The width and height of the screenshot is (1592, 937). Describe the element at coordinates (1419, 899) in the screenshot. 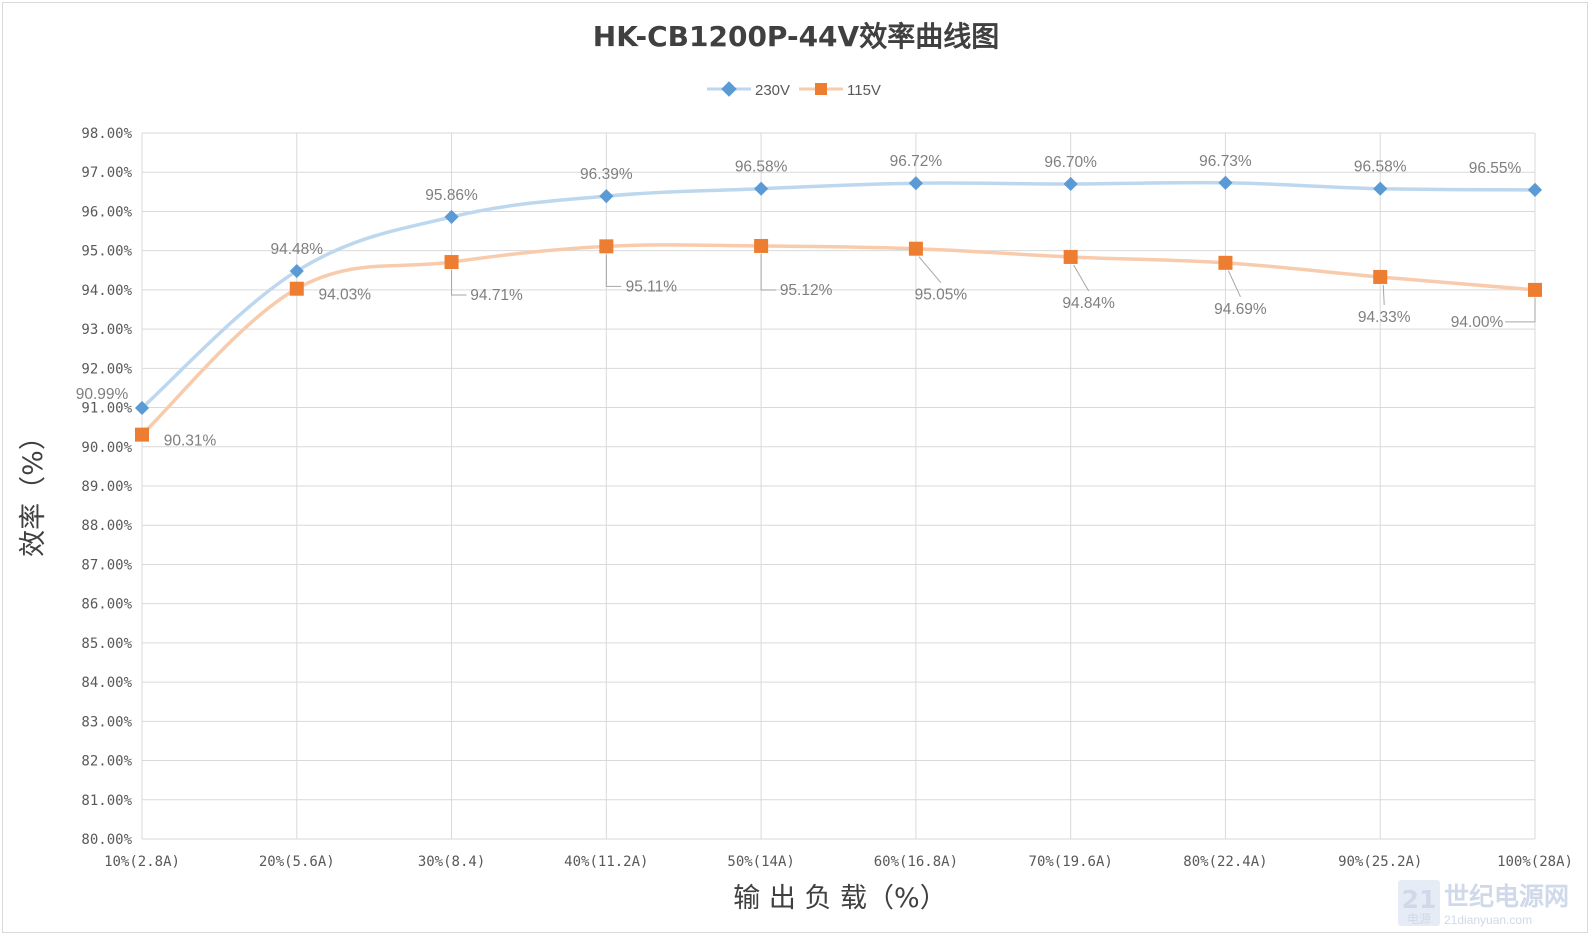

I see `watermark-number: 21` at that location.